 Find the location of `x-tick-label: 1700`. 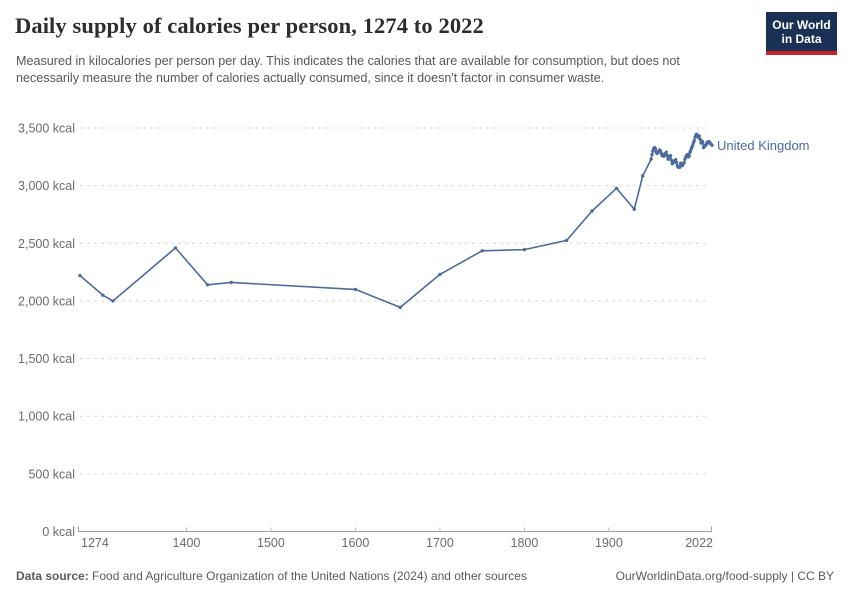

x-tick-label: 1700 is located at coordinates (440, 543).